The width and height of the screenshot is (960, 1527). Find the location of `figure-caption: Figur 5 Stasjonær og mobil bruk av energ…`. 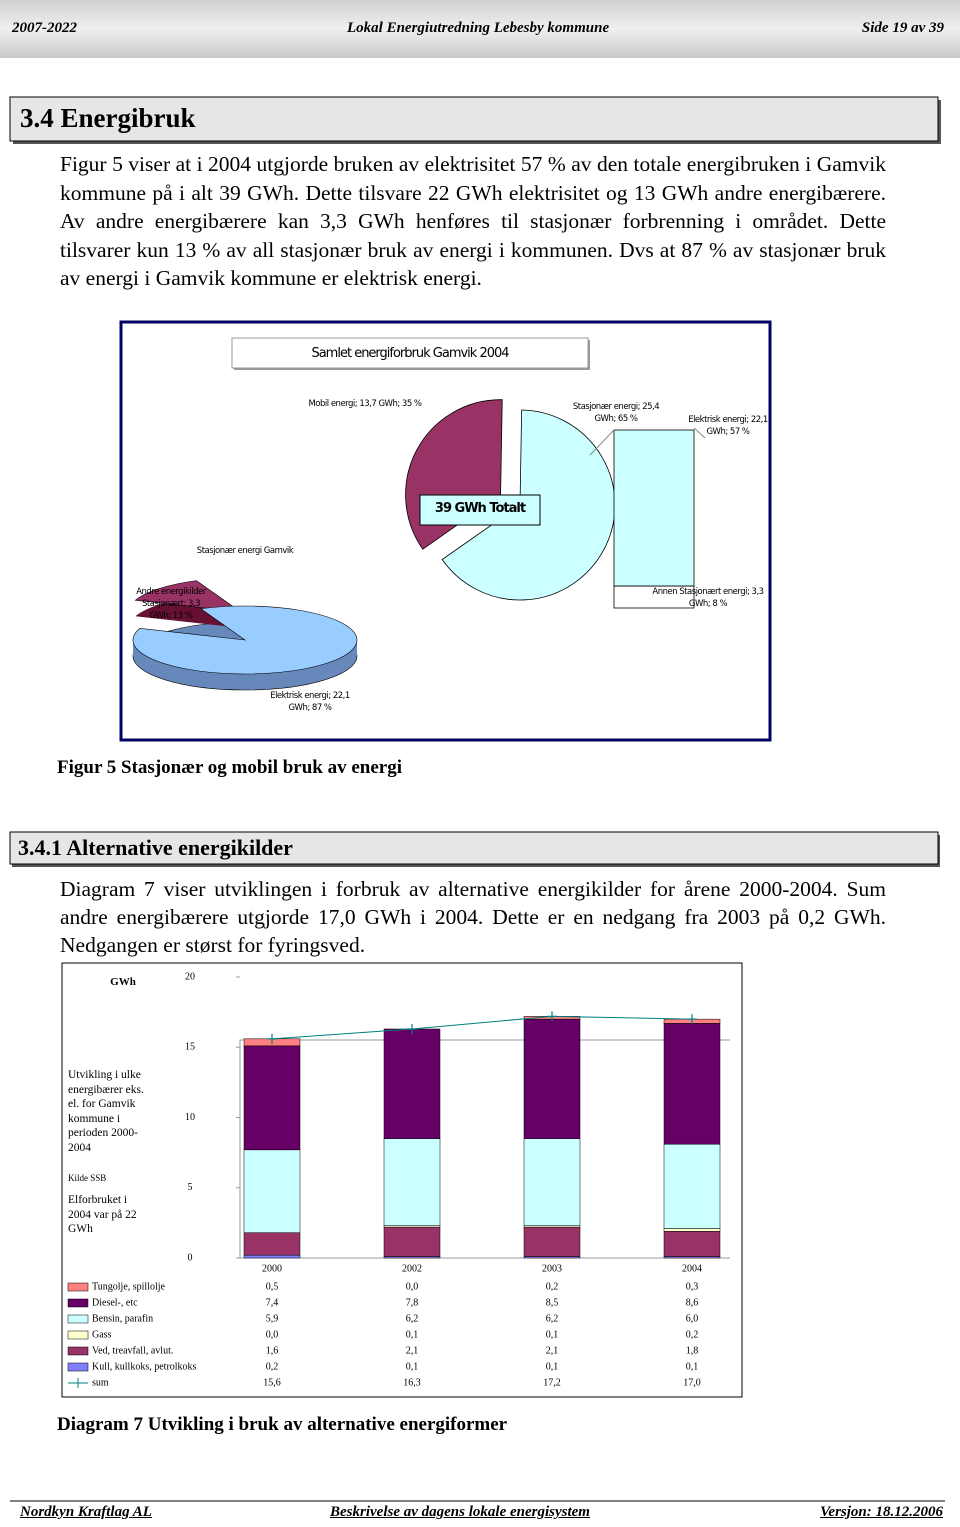

figure-caption: Figur 5 Stasjonær og mobil bruk av energ… is located at coordinates (230, 767).